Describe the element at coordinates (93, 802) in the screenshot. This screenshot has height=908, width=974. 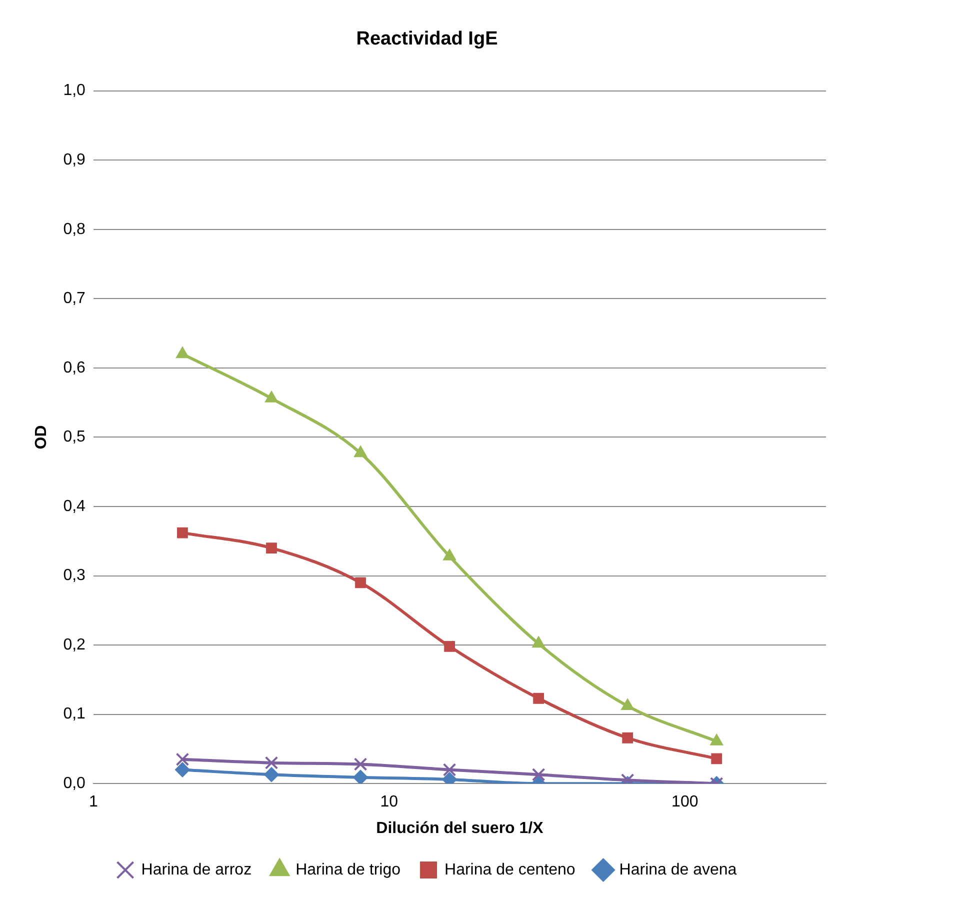
I see `x-tick-label: 1` at that location.